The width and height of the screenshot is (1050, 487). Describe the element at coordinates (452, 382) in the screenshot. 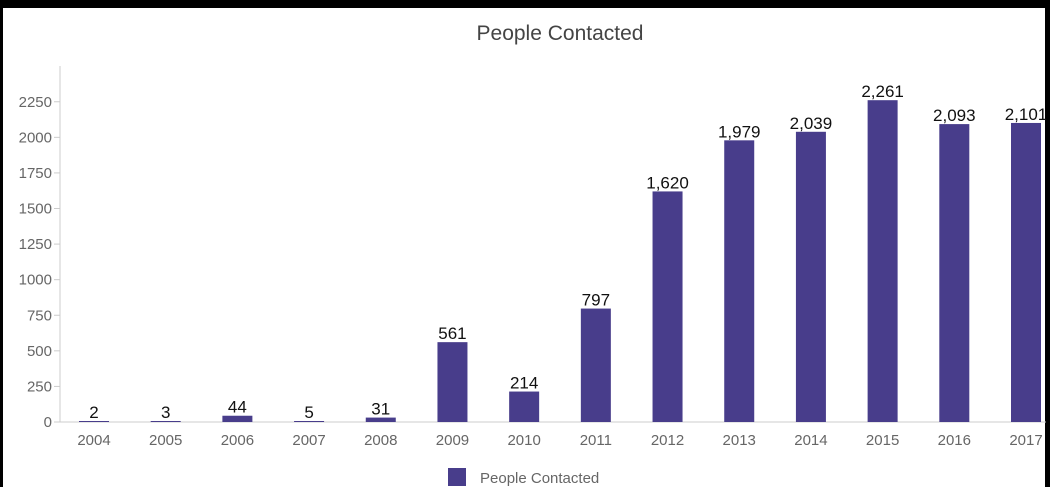

I see `bar-2009` at that location.